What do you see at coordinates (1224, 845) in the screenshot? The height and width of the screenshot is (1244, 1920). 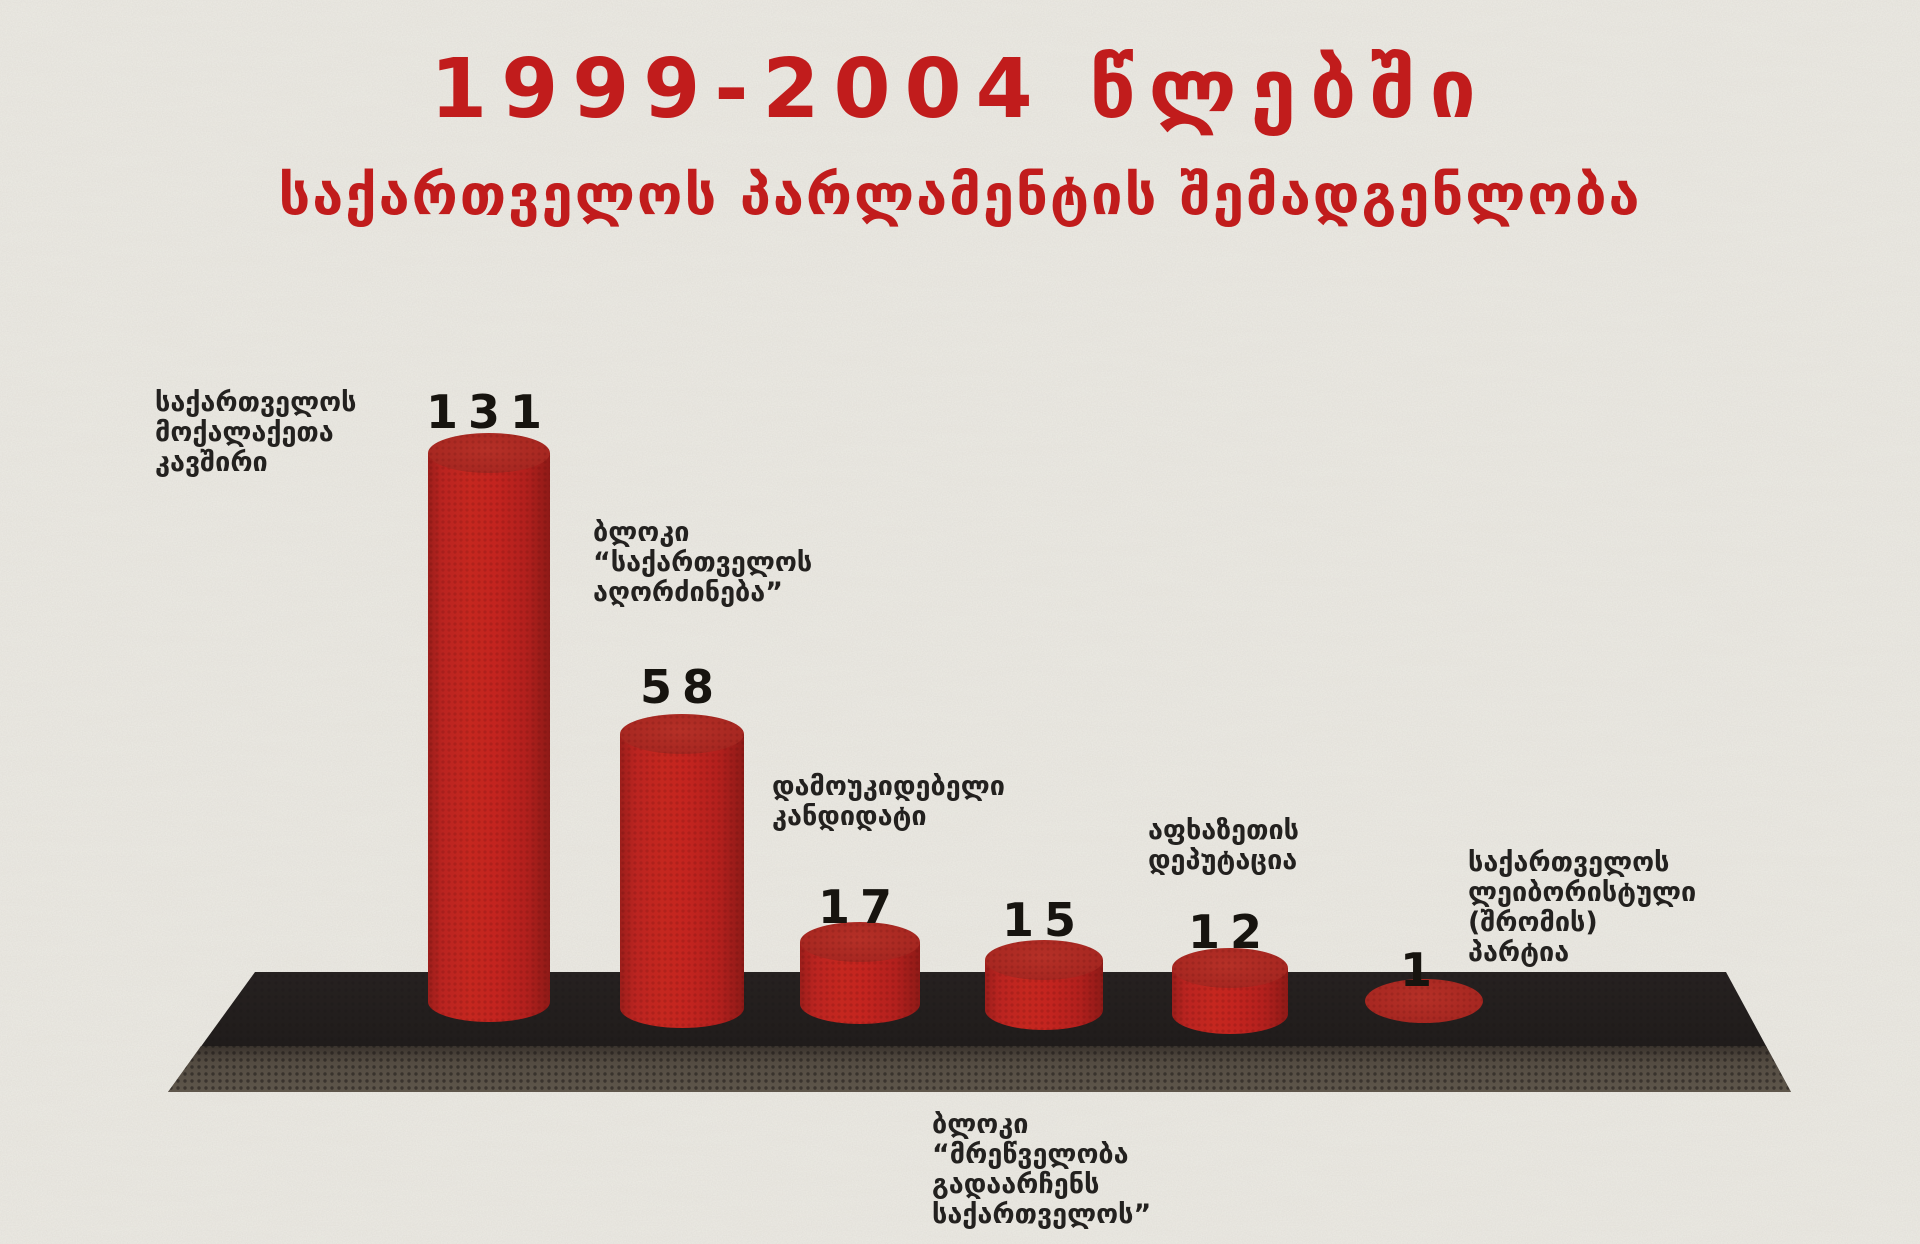 I see `bar-label: აფხაზეთის დეპუტაცია` at bounding box center [1224, 845].